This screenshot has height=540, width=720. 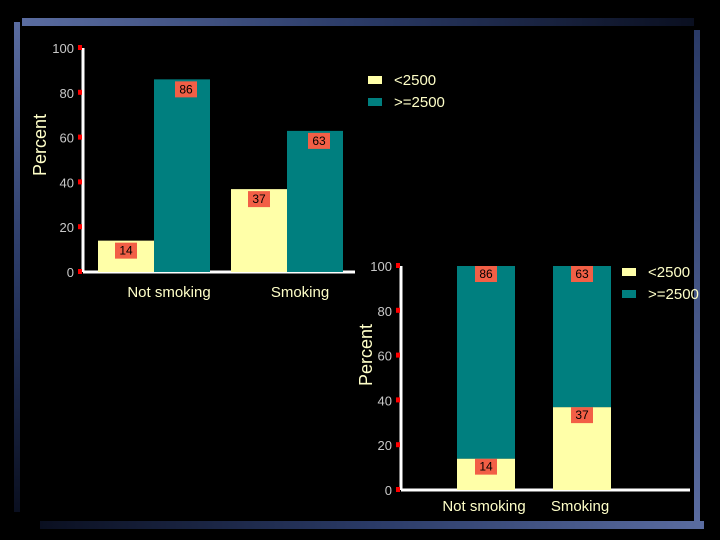 I want to click on frame-top-bar, so click(x=358, y=22).